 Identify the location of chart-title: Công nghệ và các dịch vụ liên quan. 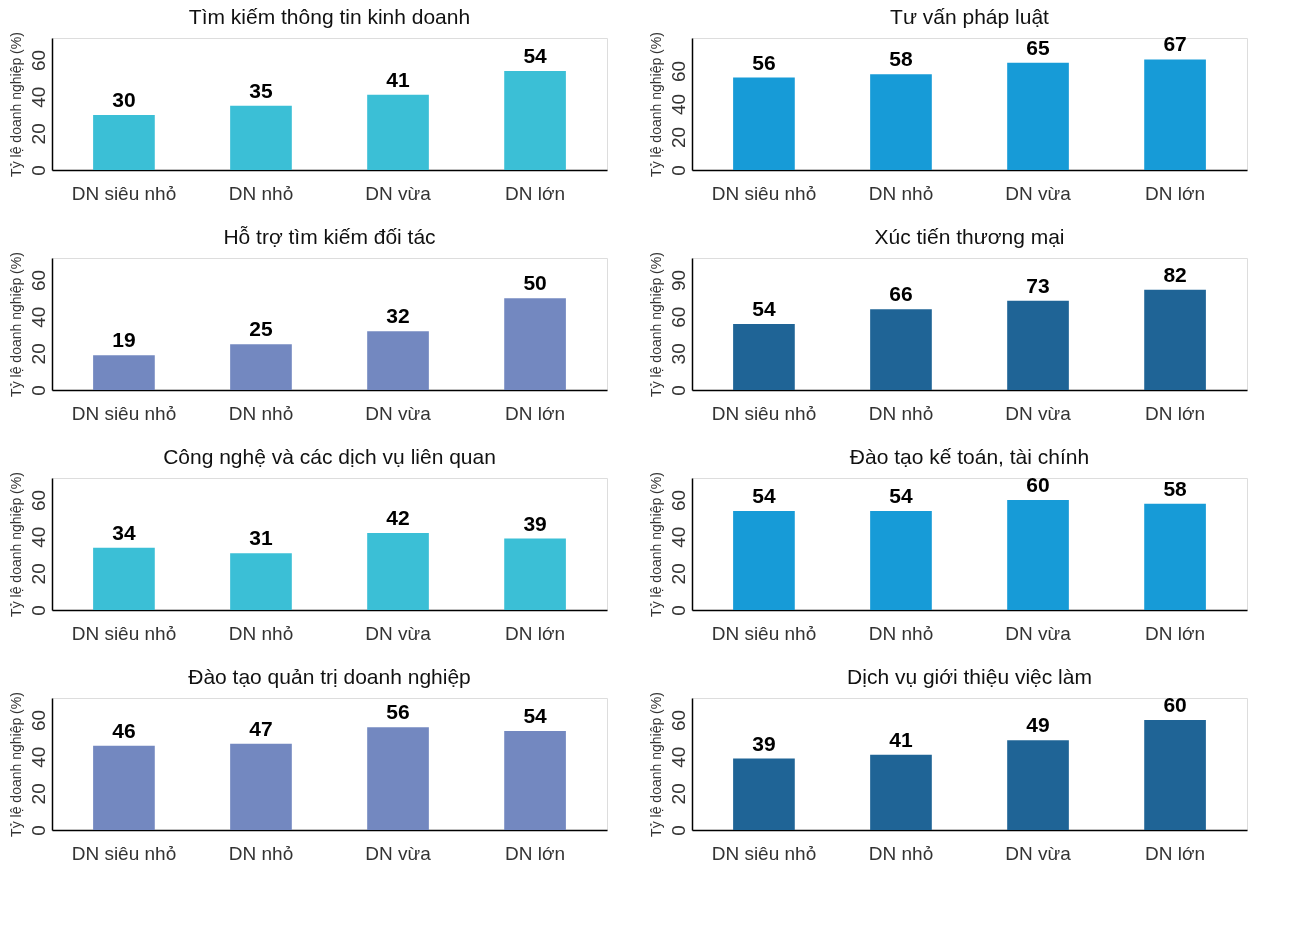
(329, 456).